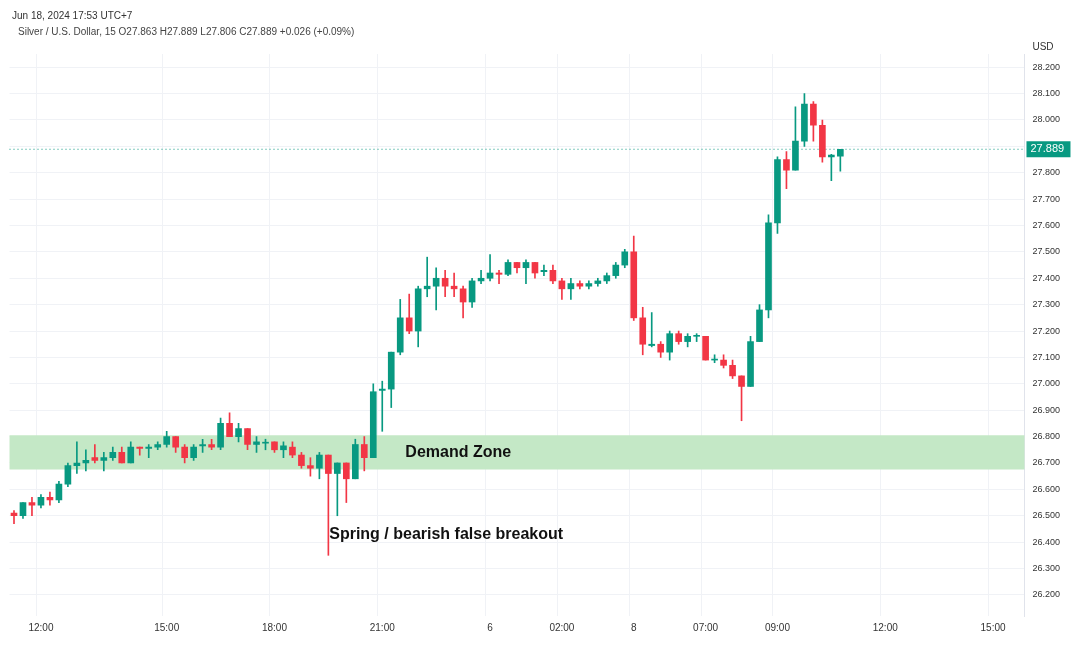  Describe the element at coordinates (1046, 330) in the screenshot. I see `y-tick-label: 27.200` at that location.